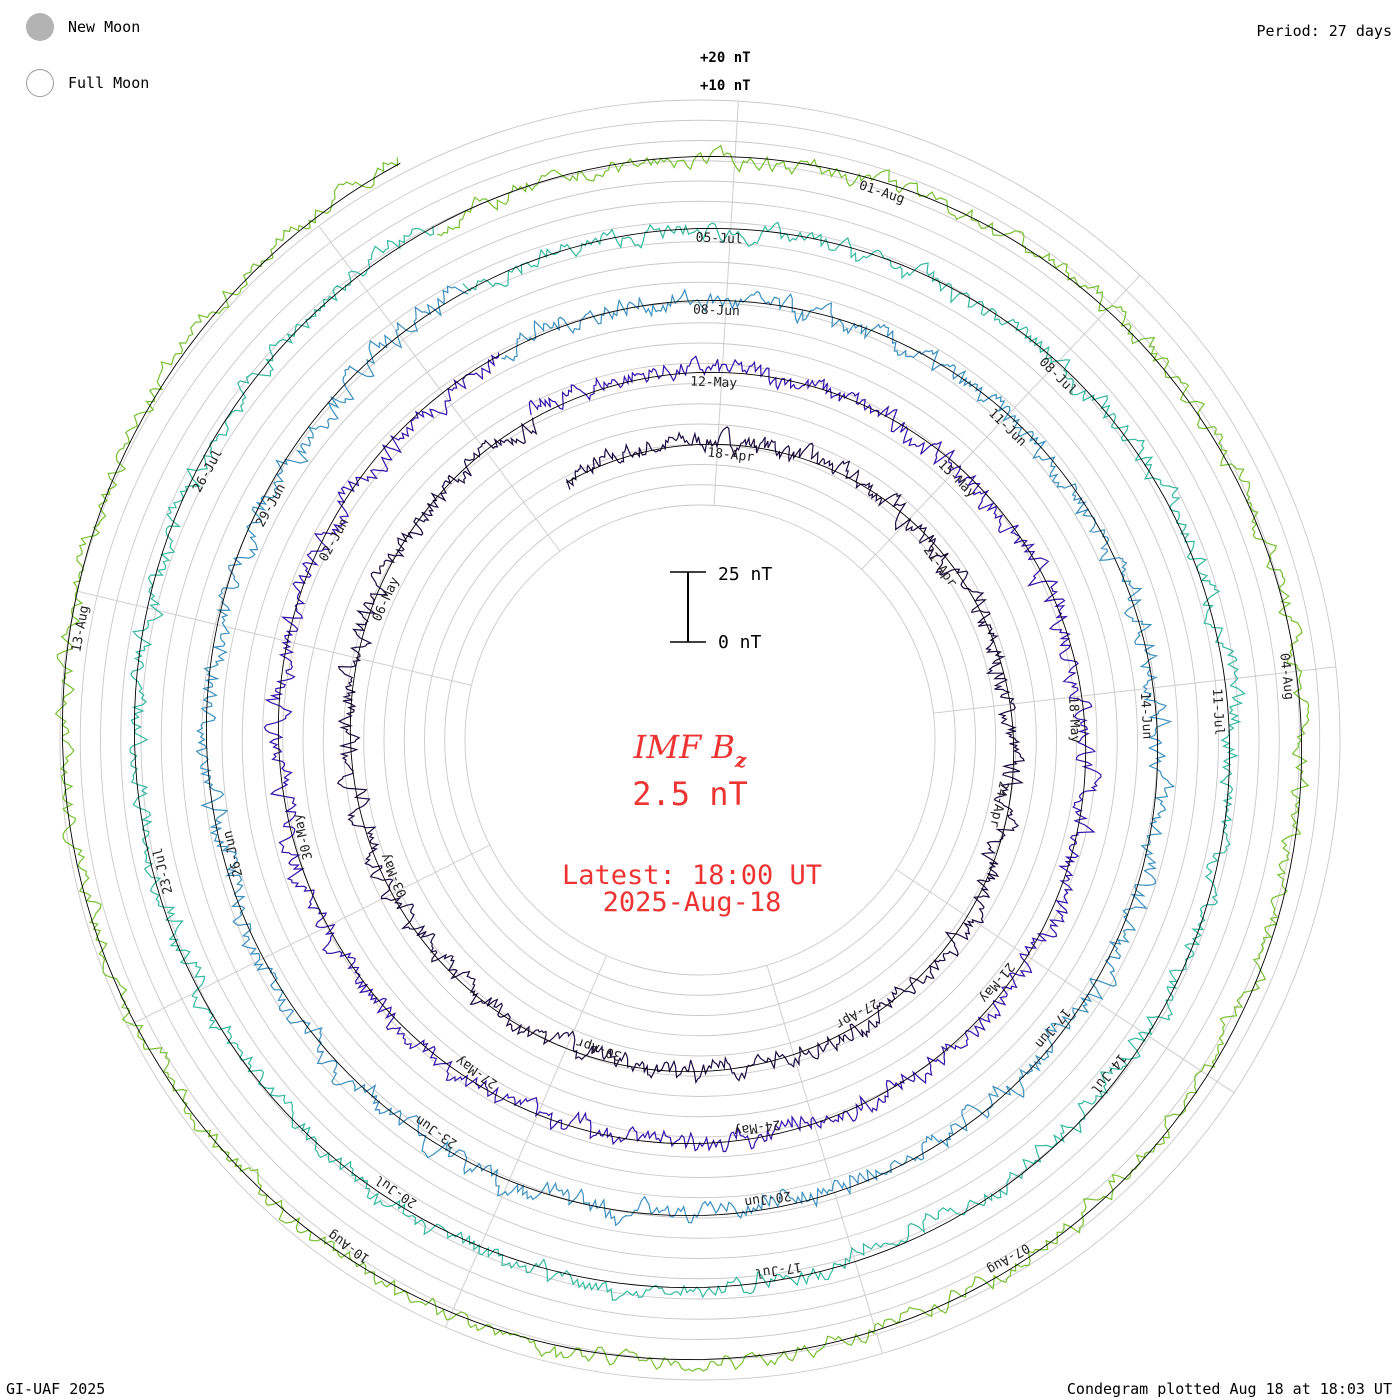 Image resolution: width=1400 pixels, height=1400 pixels. I want to click on legend-new-moon: New Moon, so click(83, 27).